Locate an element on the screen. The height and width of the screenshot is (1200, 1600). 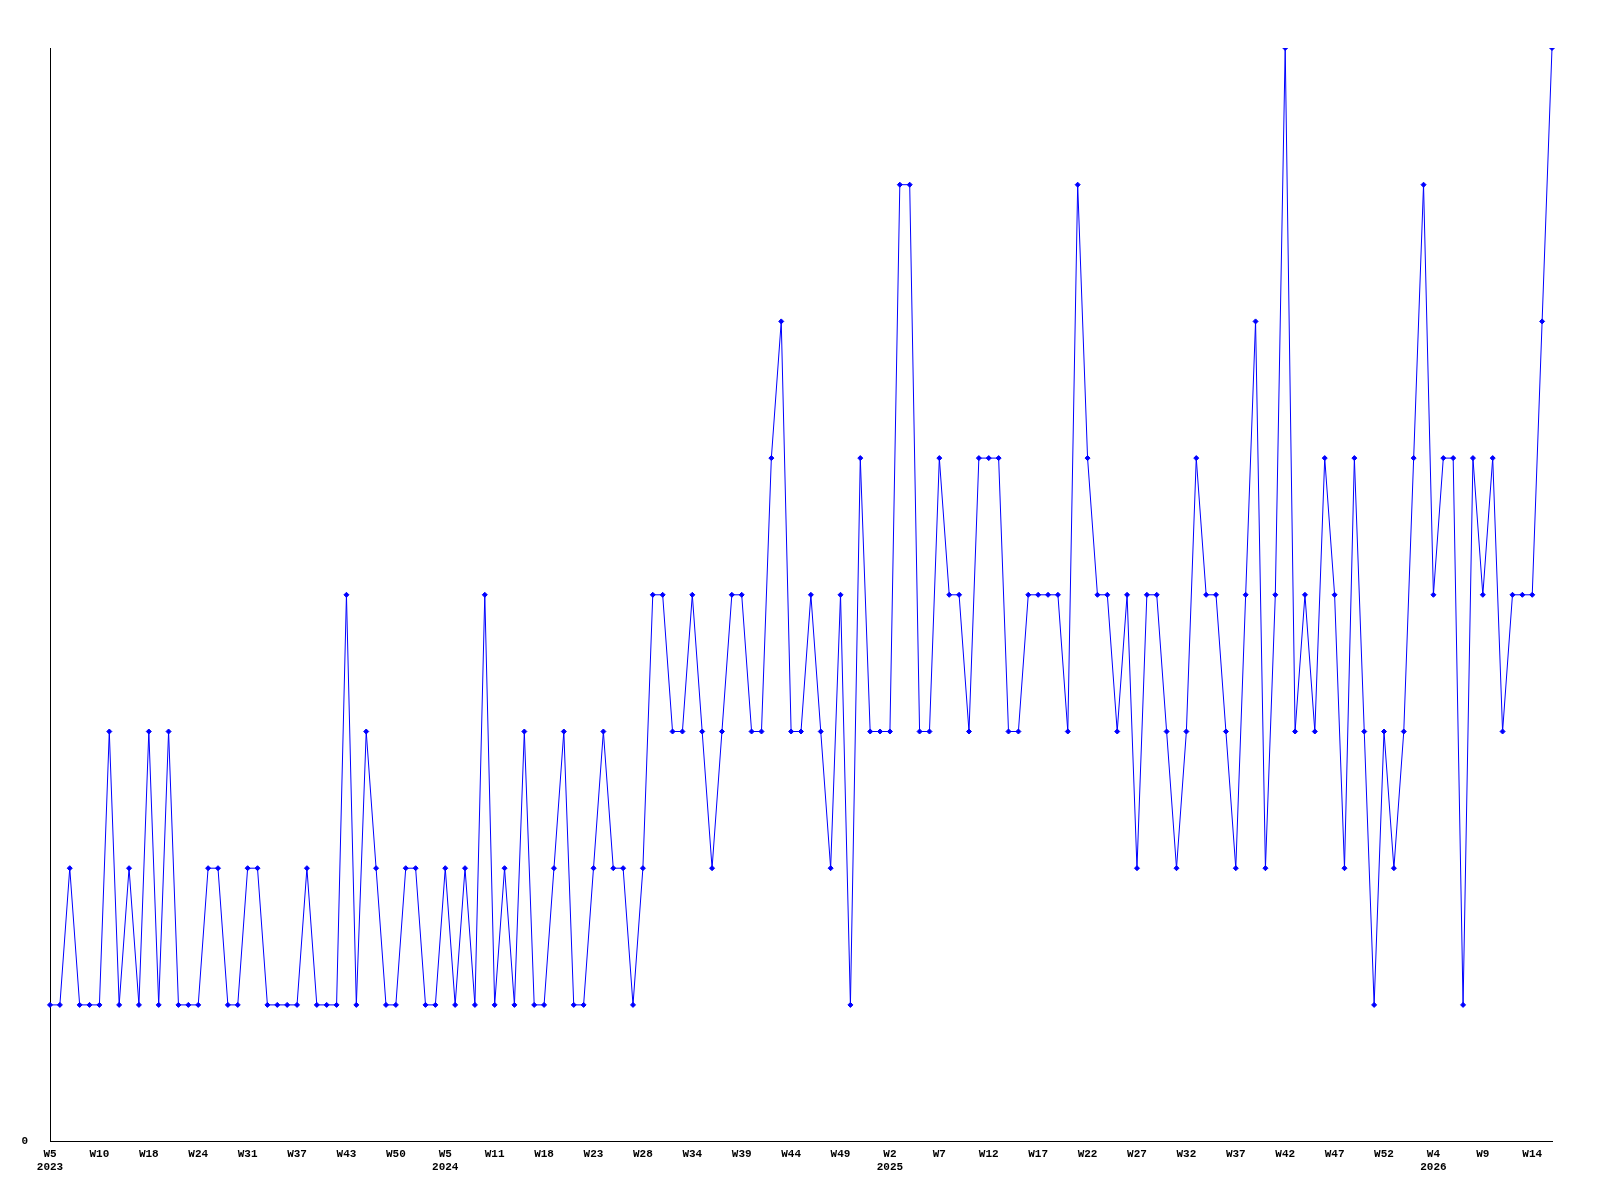
x-tick-label: W28 is located at coordinates (643, 1153).